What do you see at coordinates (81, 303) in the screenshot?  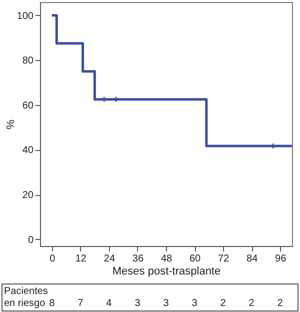 I see `text: 7` at bounding box center [81, 303].